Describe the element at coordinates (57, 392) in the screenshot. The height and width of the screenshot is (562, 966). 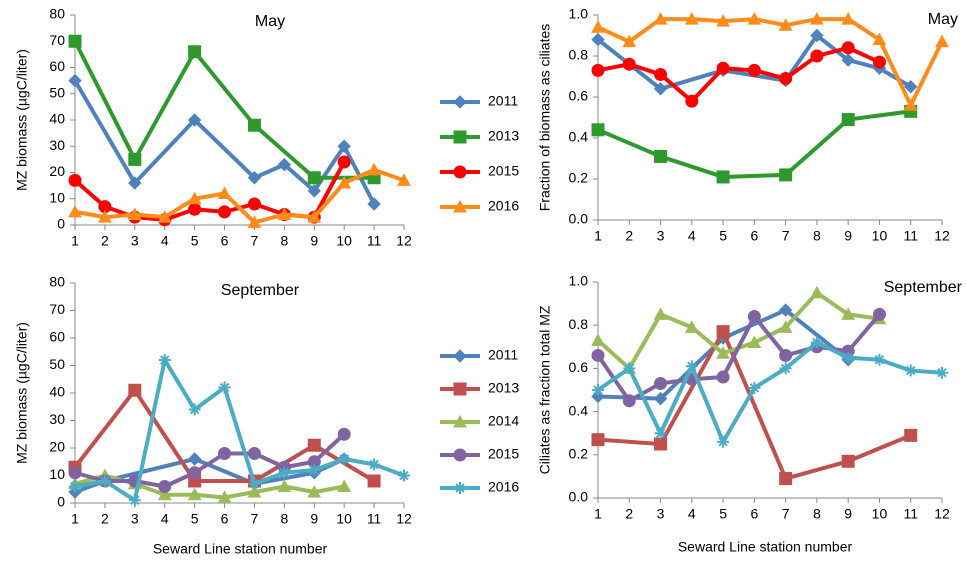
I see `y-tick-label: 40` at that location.